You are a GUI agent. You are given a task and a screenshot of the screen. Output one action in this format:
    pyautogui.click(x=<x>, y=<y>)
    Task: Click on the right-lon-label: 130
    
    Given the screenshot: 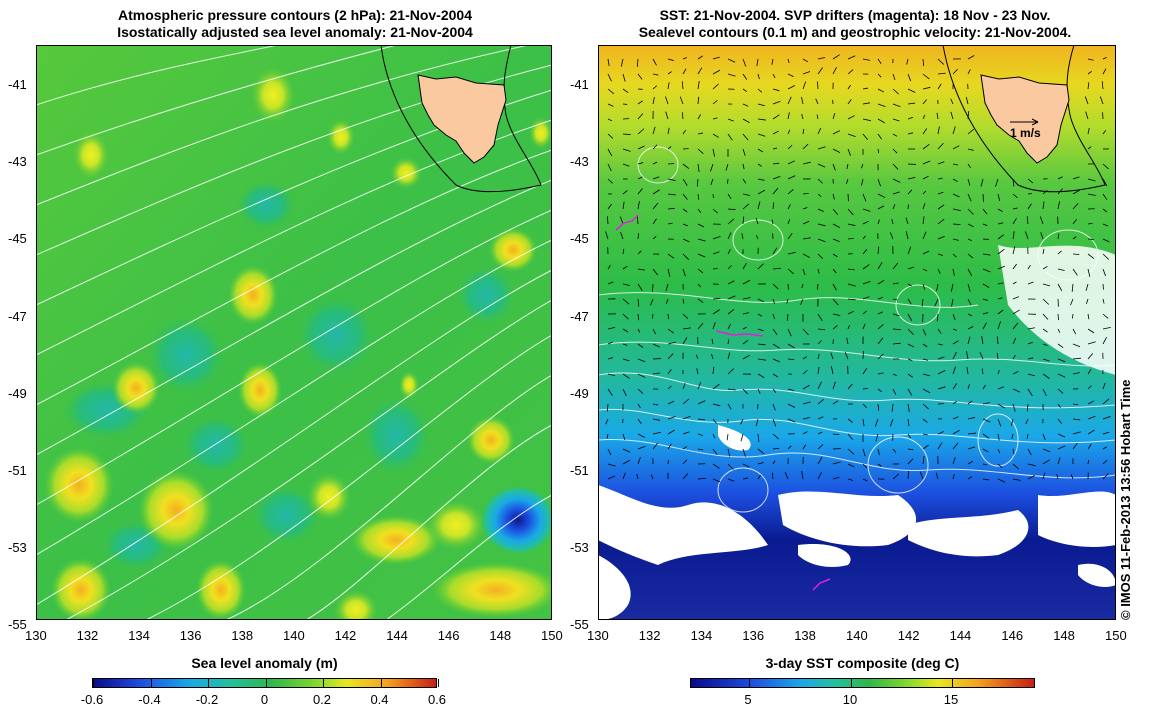 What is the action you would take?
    pyautogui.click(x=598, y=635)
    